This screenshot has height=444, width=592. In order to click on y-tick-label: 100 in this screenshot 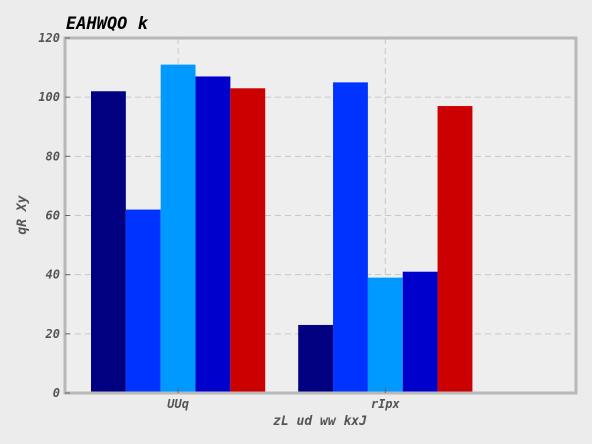, I will do `click(49, 97)`.